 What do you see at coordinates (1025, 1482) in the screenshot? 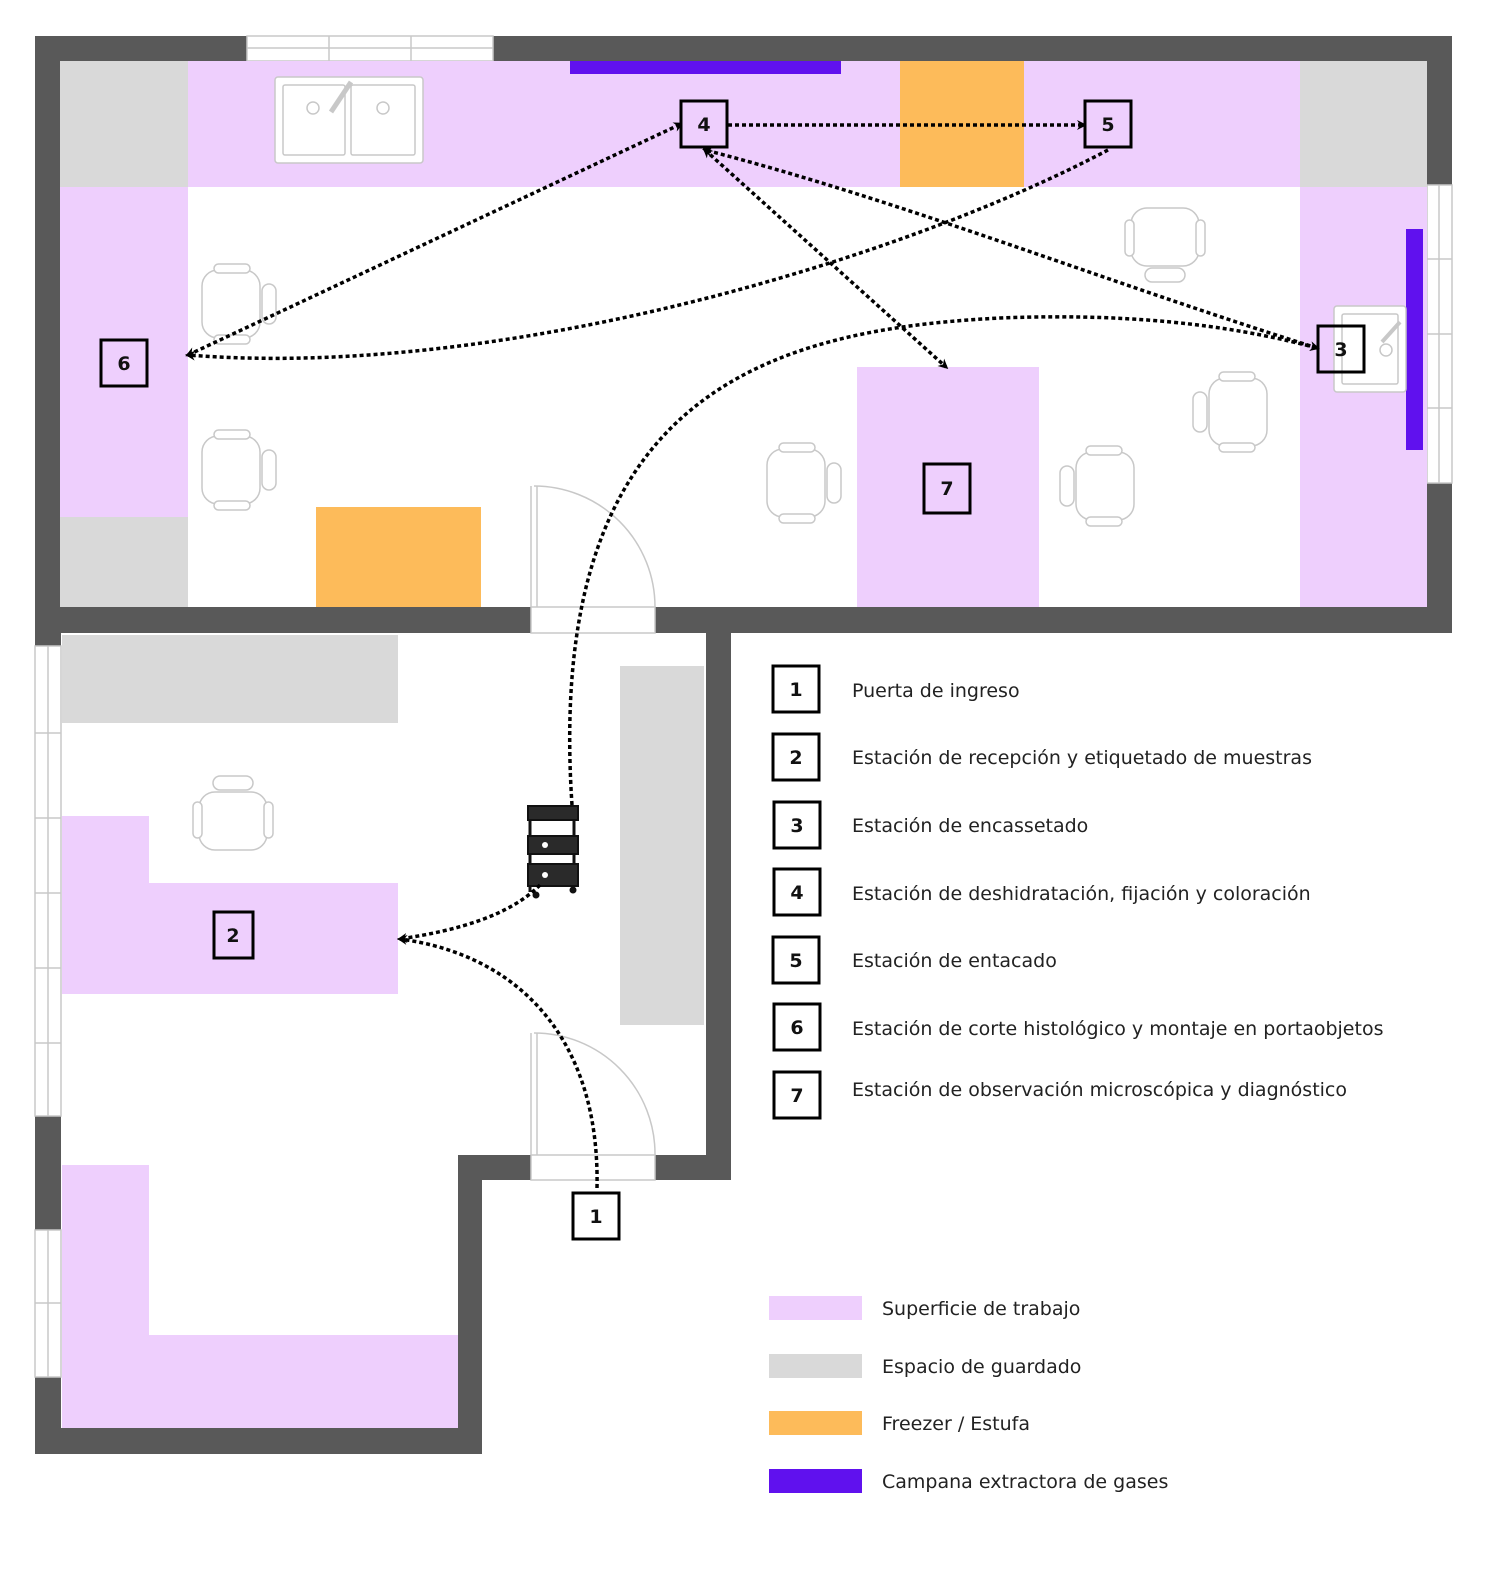
I see `svg-text: Campana extractora de gases` at bounding box center [1025, 1482].